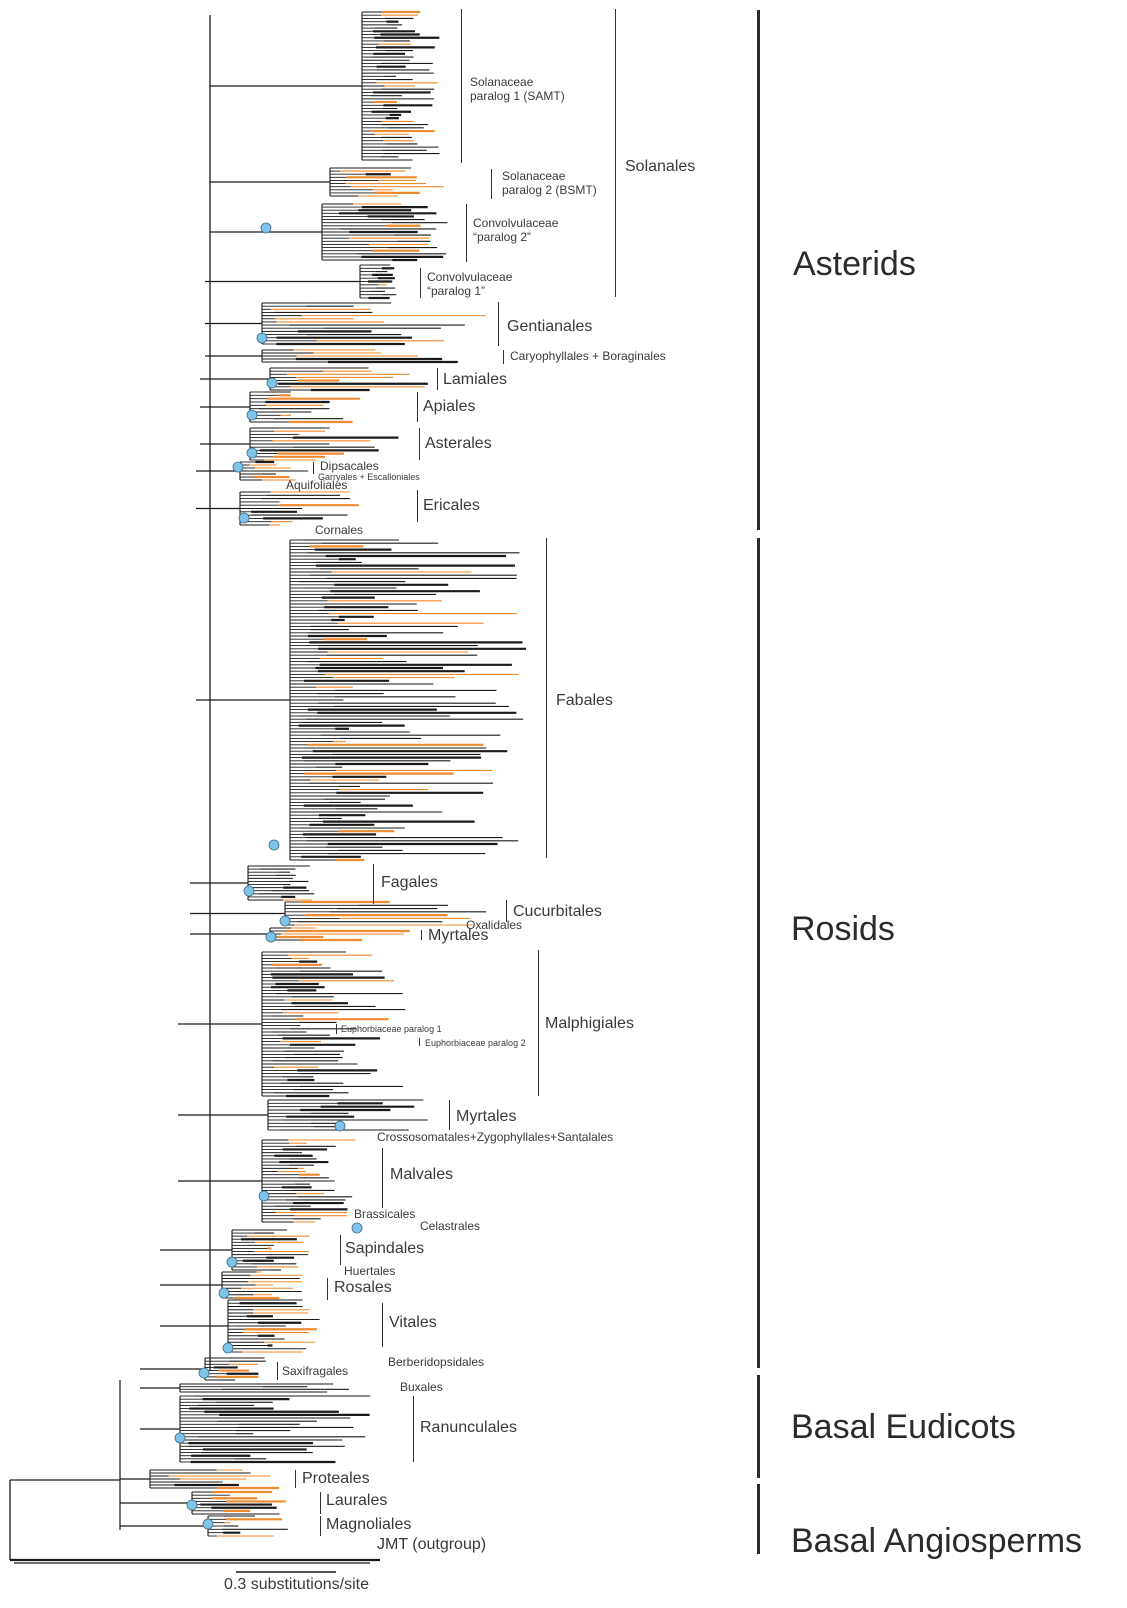 Image resolution: width=1127 pixels, height=1608 pixels. What do you see at coordinates (466, 233) in the screenshot?
I see `convolvulaceae-p2-bracket` at bounding box center [466, 233].